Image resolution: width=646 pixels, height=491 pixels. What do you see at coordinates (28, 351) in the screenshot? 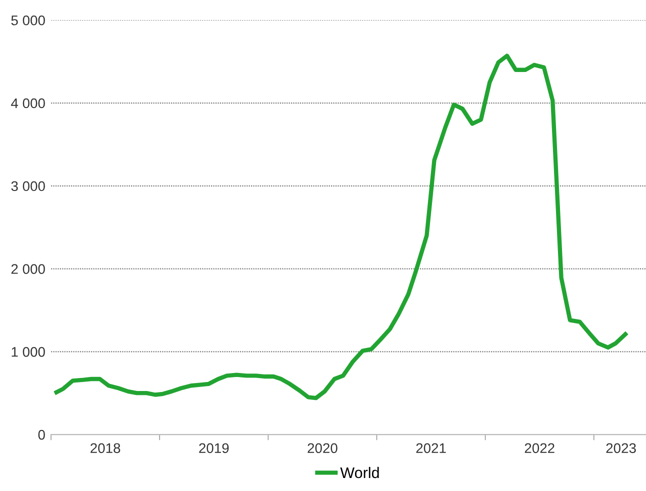
I see `y-tick-label: 1 000` at bounding box center [28, 351].